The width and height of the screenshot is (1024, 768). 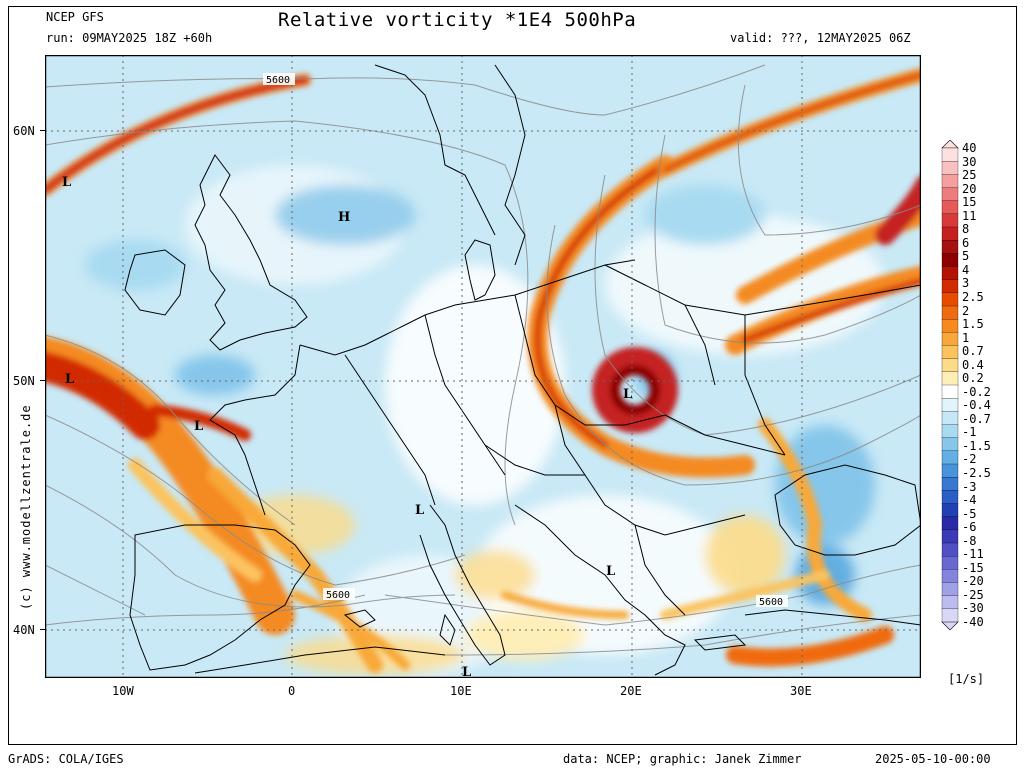 I want to click on colorbar-label: -30, so click(x=973, y=608).